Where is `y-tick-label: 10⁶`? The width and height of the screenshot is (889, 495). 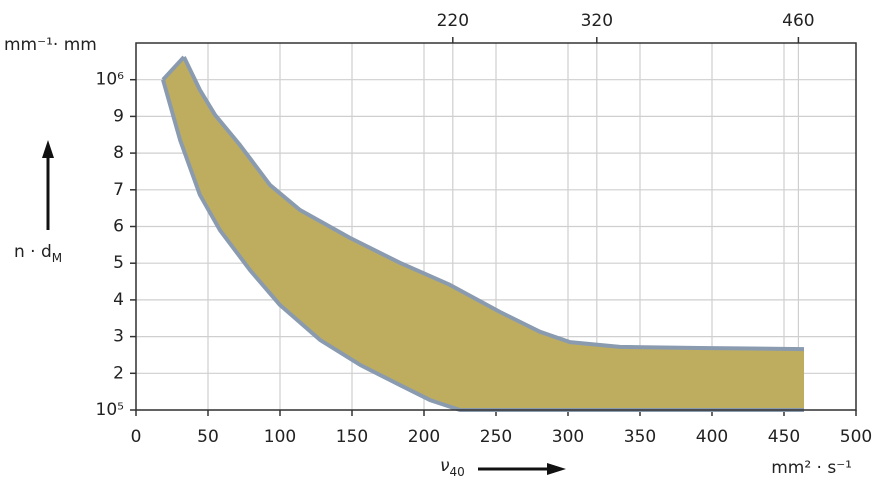
y-tick-label: 10⁶ is located at coordinates (110, 80).